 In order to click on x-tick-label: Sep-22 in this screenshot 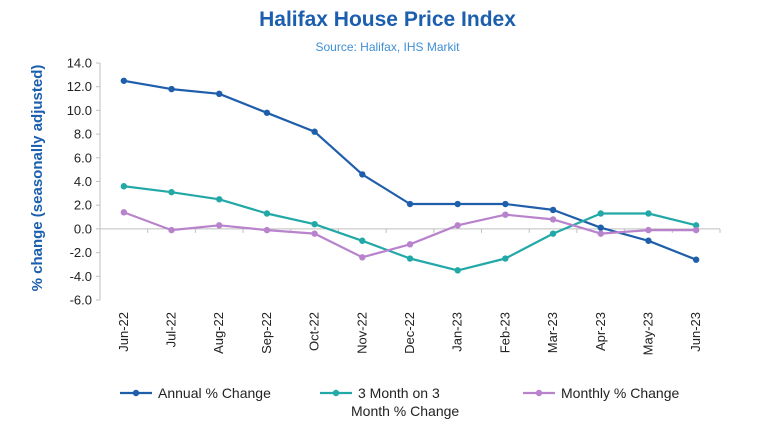, I will do `click(266, 333)`.